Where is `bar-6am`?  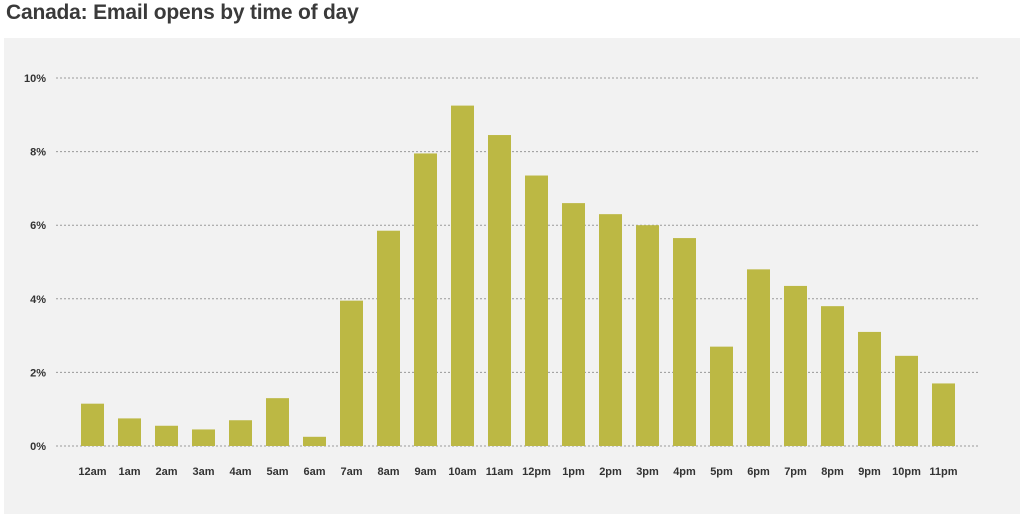
bar-6am is located at coordinates (314, 441).